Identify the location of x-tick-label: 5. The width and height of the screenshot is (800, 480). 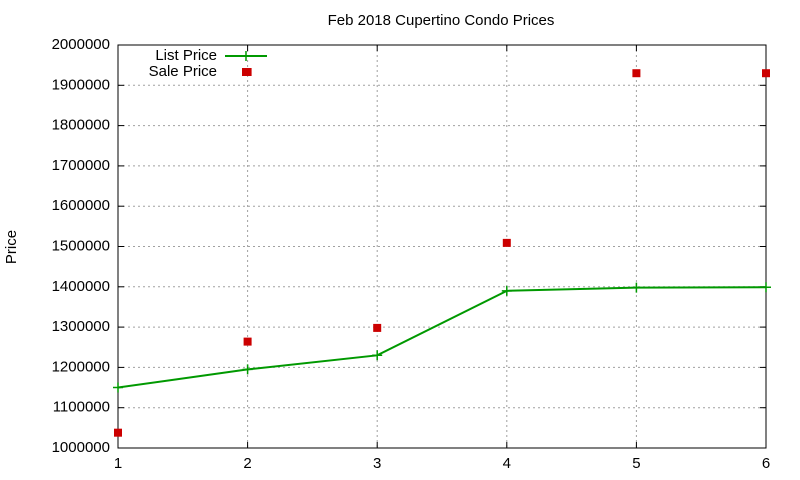
(636, 463).